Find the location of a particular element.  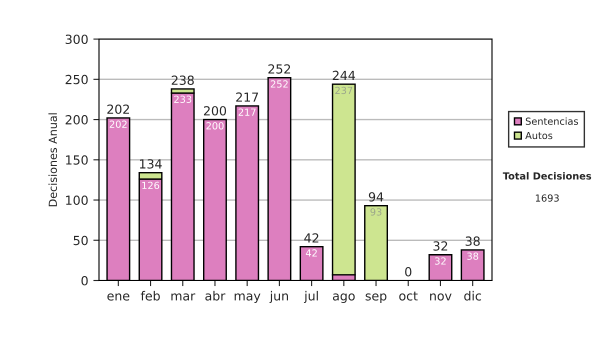

x-tick-label: may is located at coordinates (247, 298).